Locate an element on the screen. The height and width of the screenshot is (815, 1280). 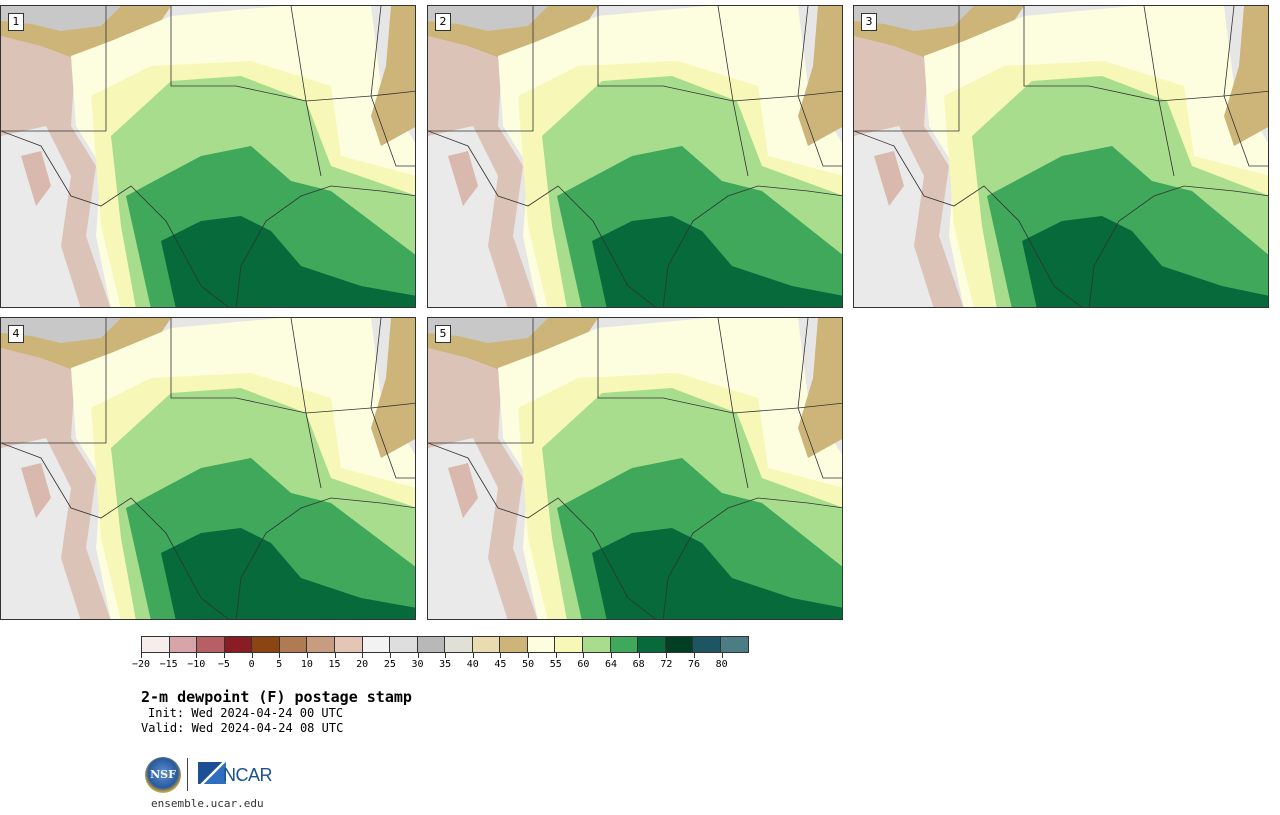
colorbar-tick-label: 80 is located at coordinates (721, 664).